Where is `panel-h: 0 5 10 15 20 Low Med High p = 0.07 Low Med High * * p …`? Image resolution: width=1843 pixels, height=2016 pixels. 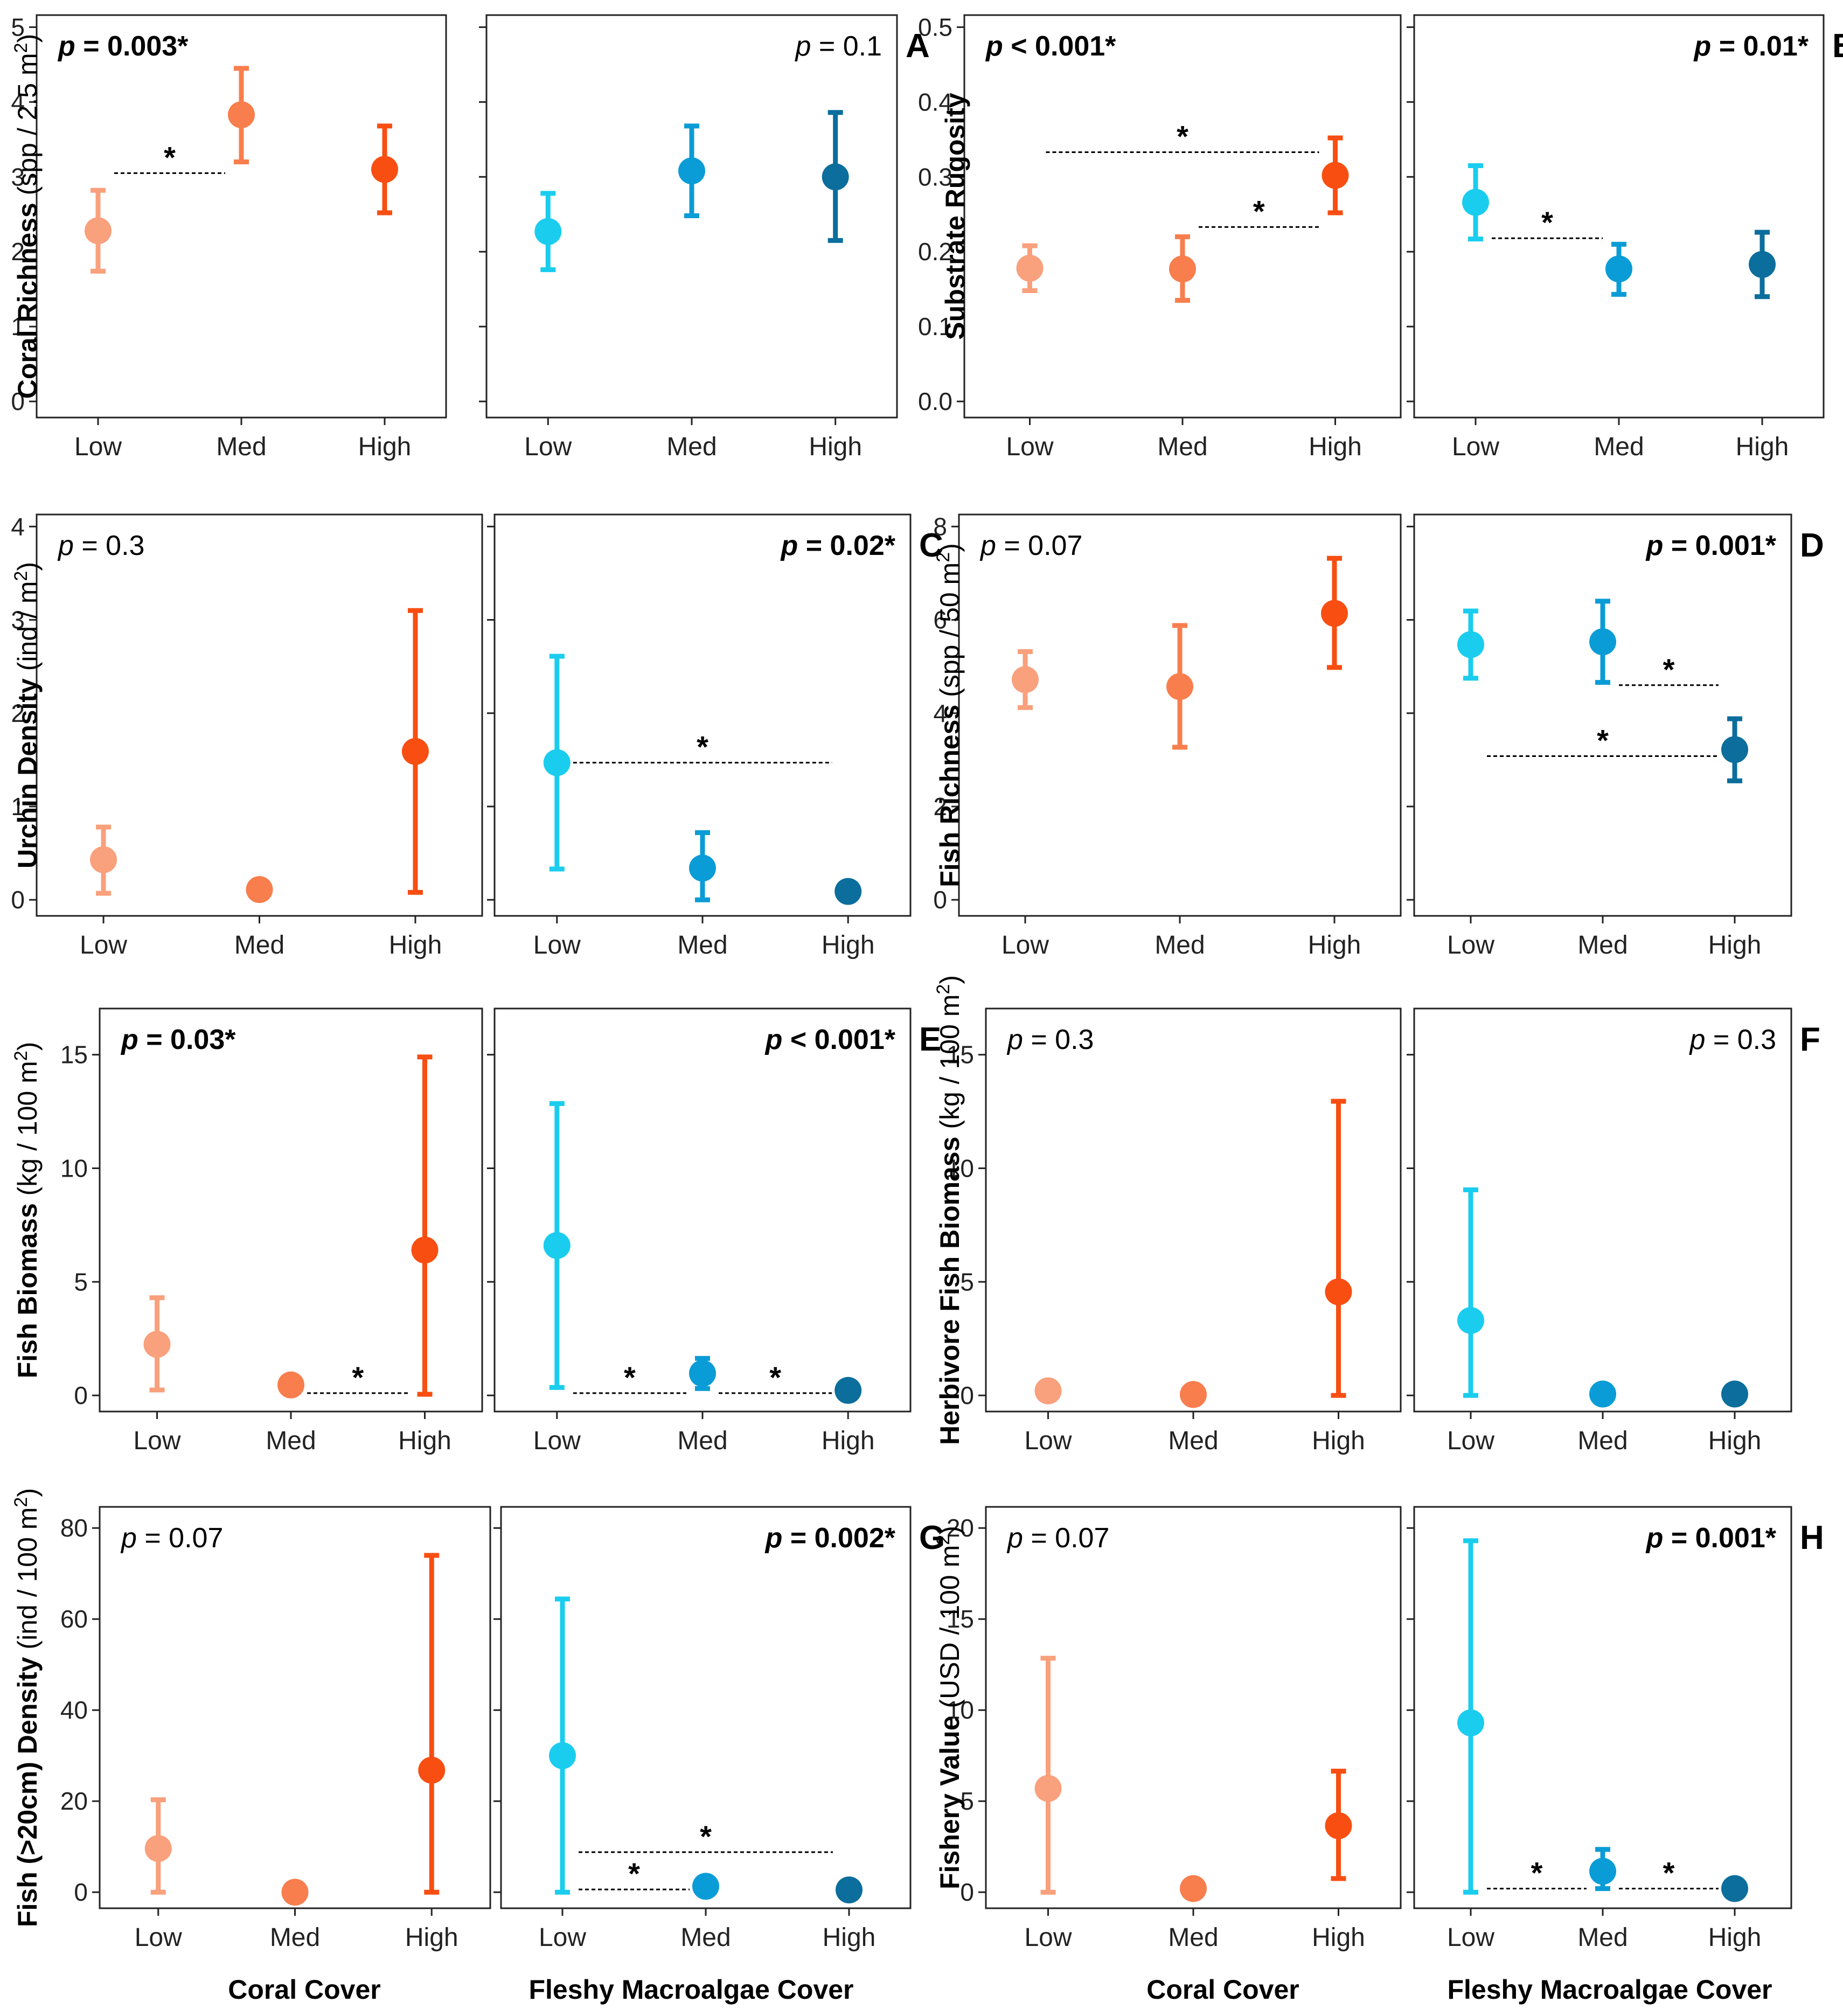
panel-h: 0 5 10 15 20 Low Med High p = 0.07 Low Med High * * p … is located at coordinates (1379, 1729).